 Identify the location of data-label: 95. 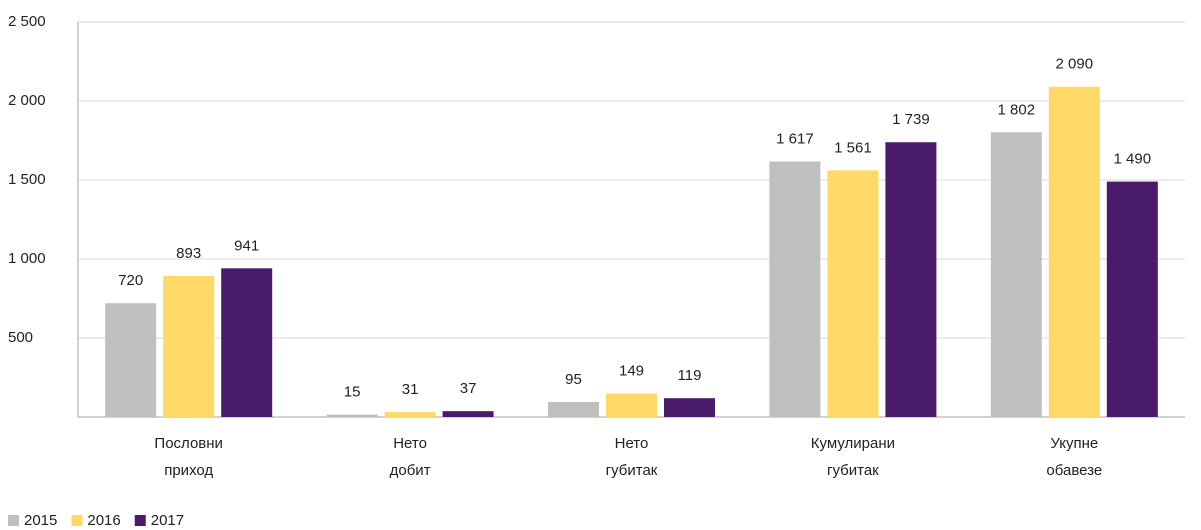
(573, 379).